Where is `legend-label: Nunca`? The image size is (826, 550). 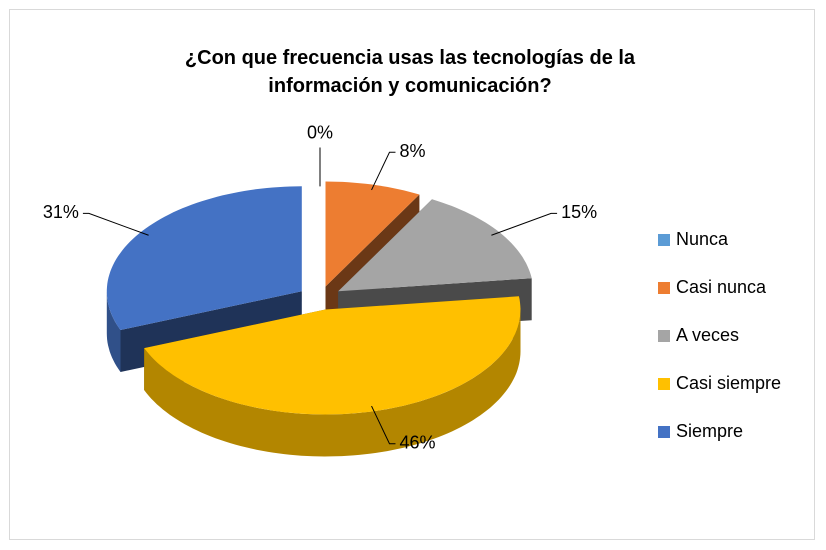 legend-label: Nunca is located at coordinates (702, 239).